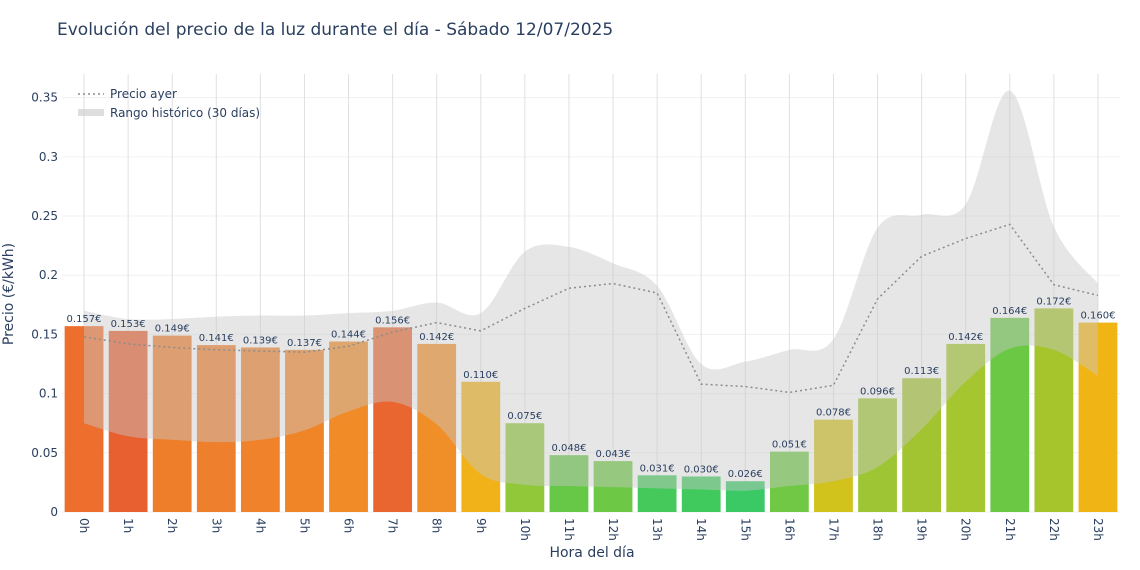 This screenshot has width=1140, height=570. I want to click on y-tick-label: 0.35, so click(44, 98).